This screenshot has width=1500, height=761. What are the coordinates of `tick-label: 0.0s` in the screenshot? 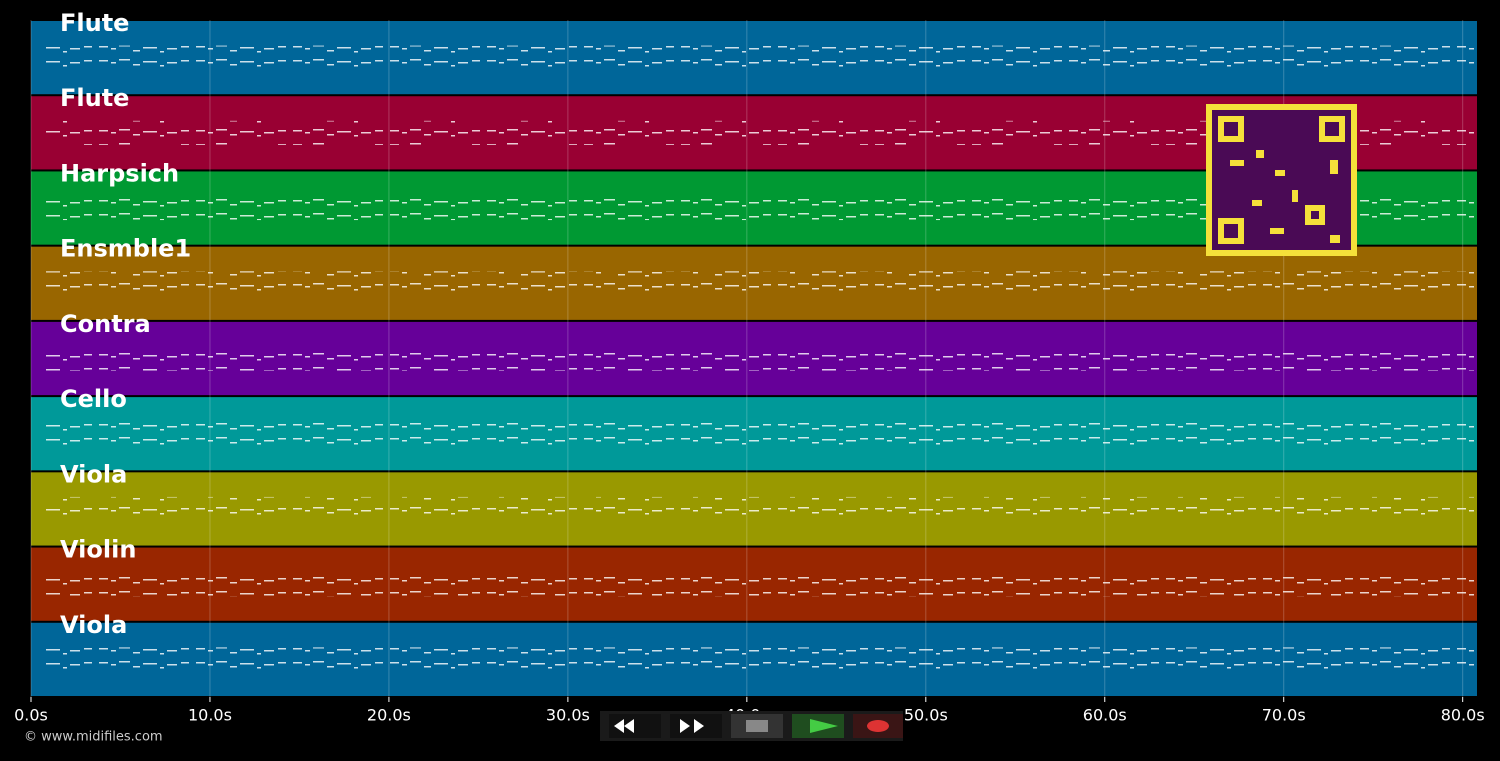 It's located at (31, 715).